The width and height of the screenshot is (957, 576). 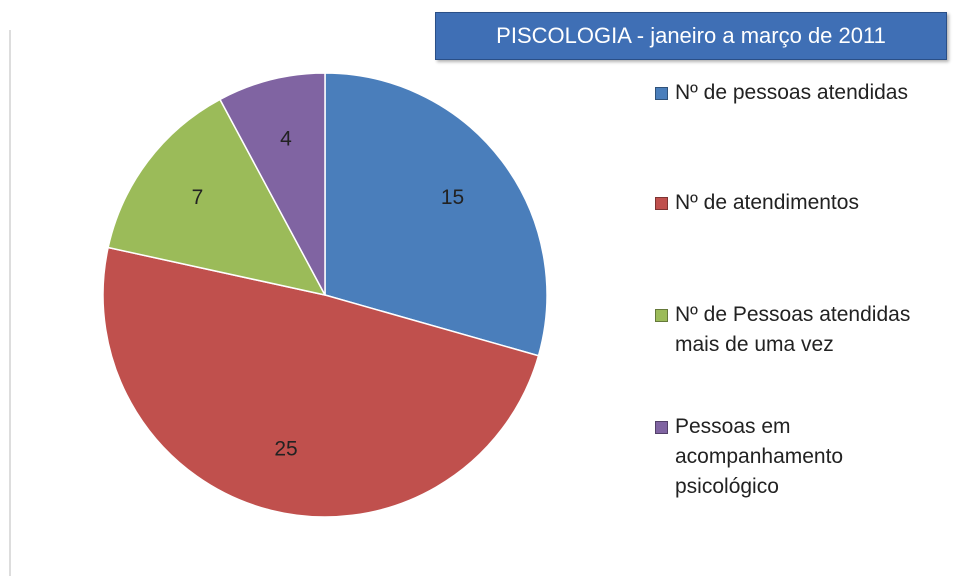 I want to click on legend-label: Nº de Pessoas atendidas mais de uma vez, so click(x=793, y=329).